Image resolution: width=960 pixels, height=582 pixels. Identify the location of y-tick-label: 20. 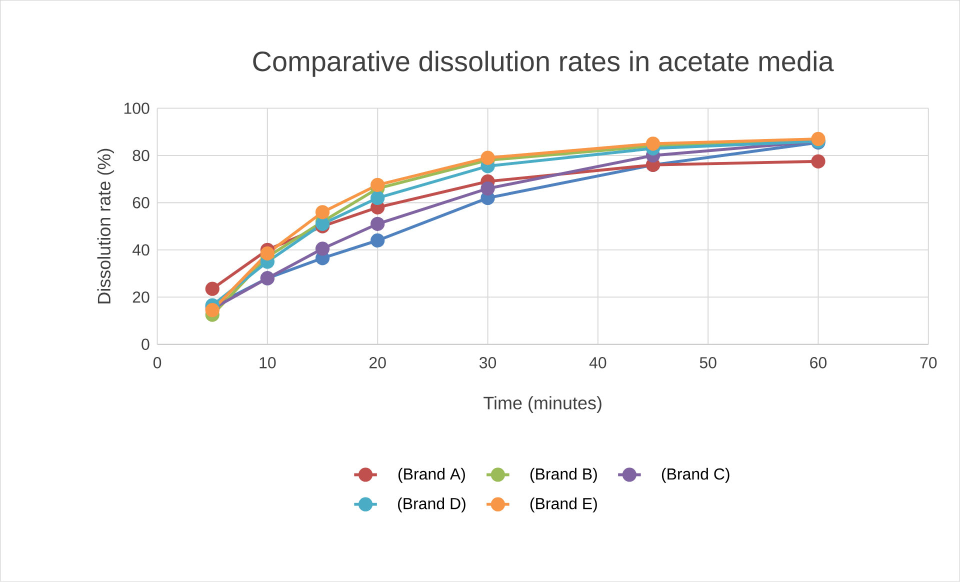
(141, 297).